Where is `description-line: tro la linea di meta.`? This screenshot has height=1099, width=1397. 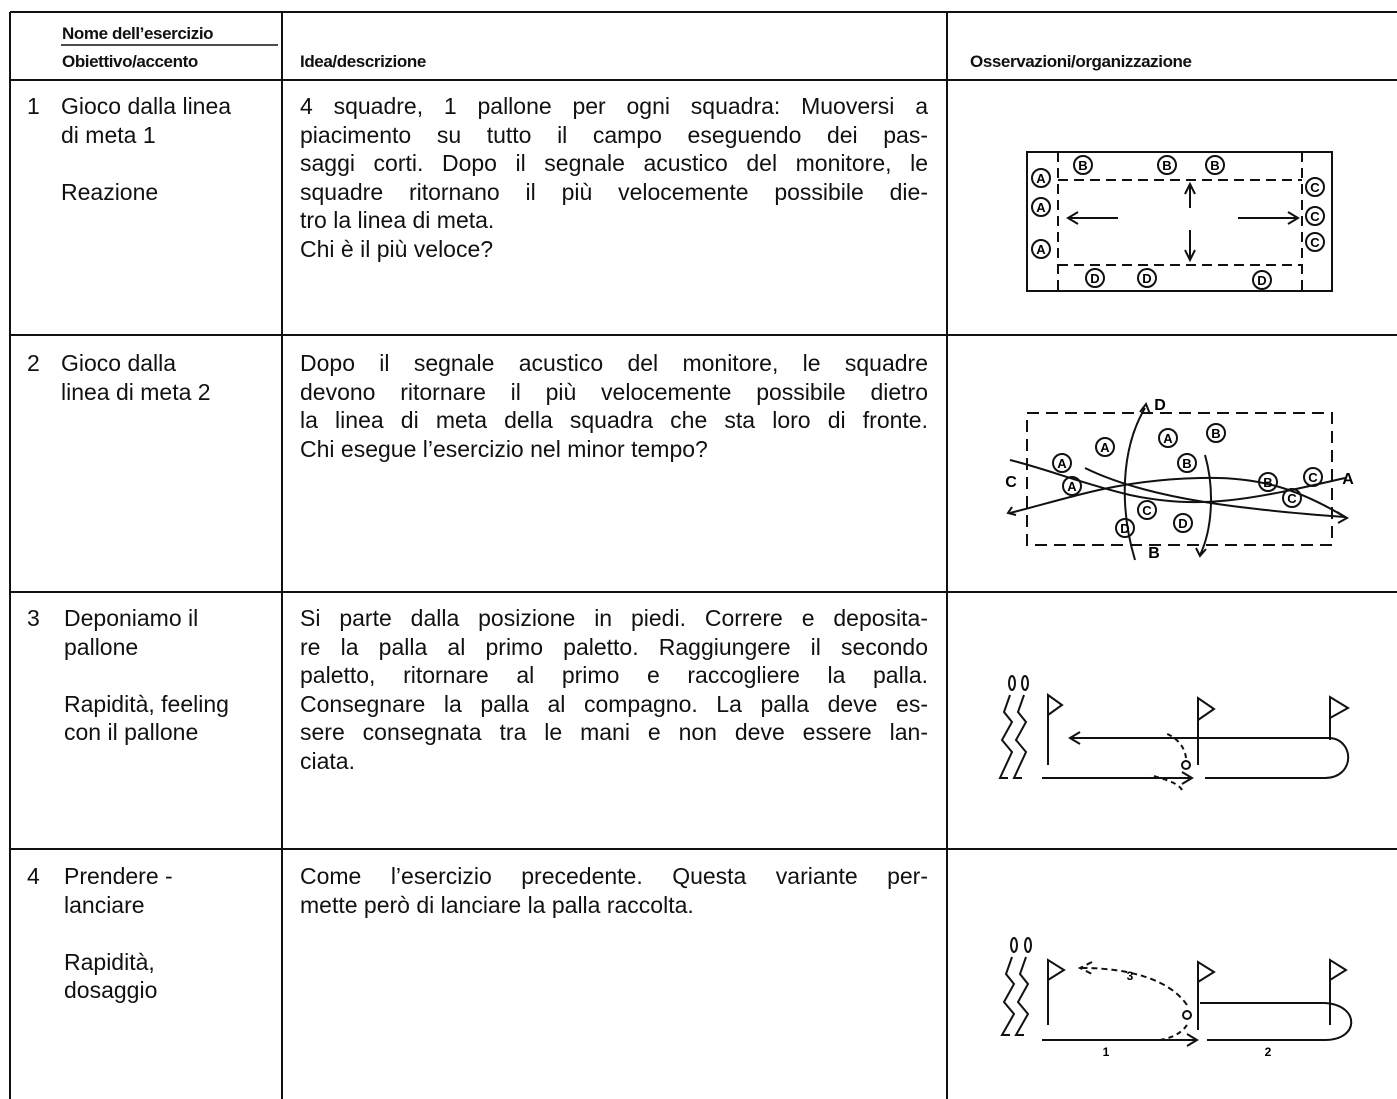 description-line: tro la linea di meta. is located at coordinates (397, 220).